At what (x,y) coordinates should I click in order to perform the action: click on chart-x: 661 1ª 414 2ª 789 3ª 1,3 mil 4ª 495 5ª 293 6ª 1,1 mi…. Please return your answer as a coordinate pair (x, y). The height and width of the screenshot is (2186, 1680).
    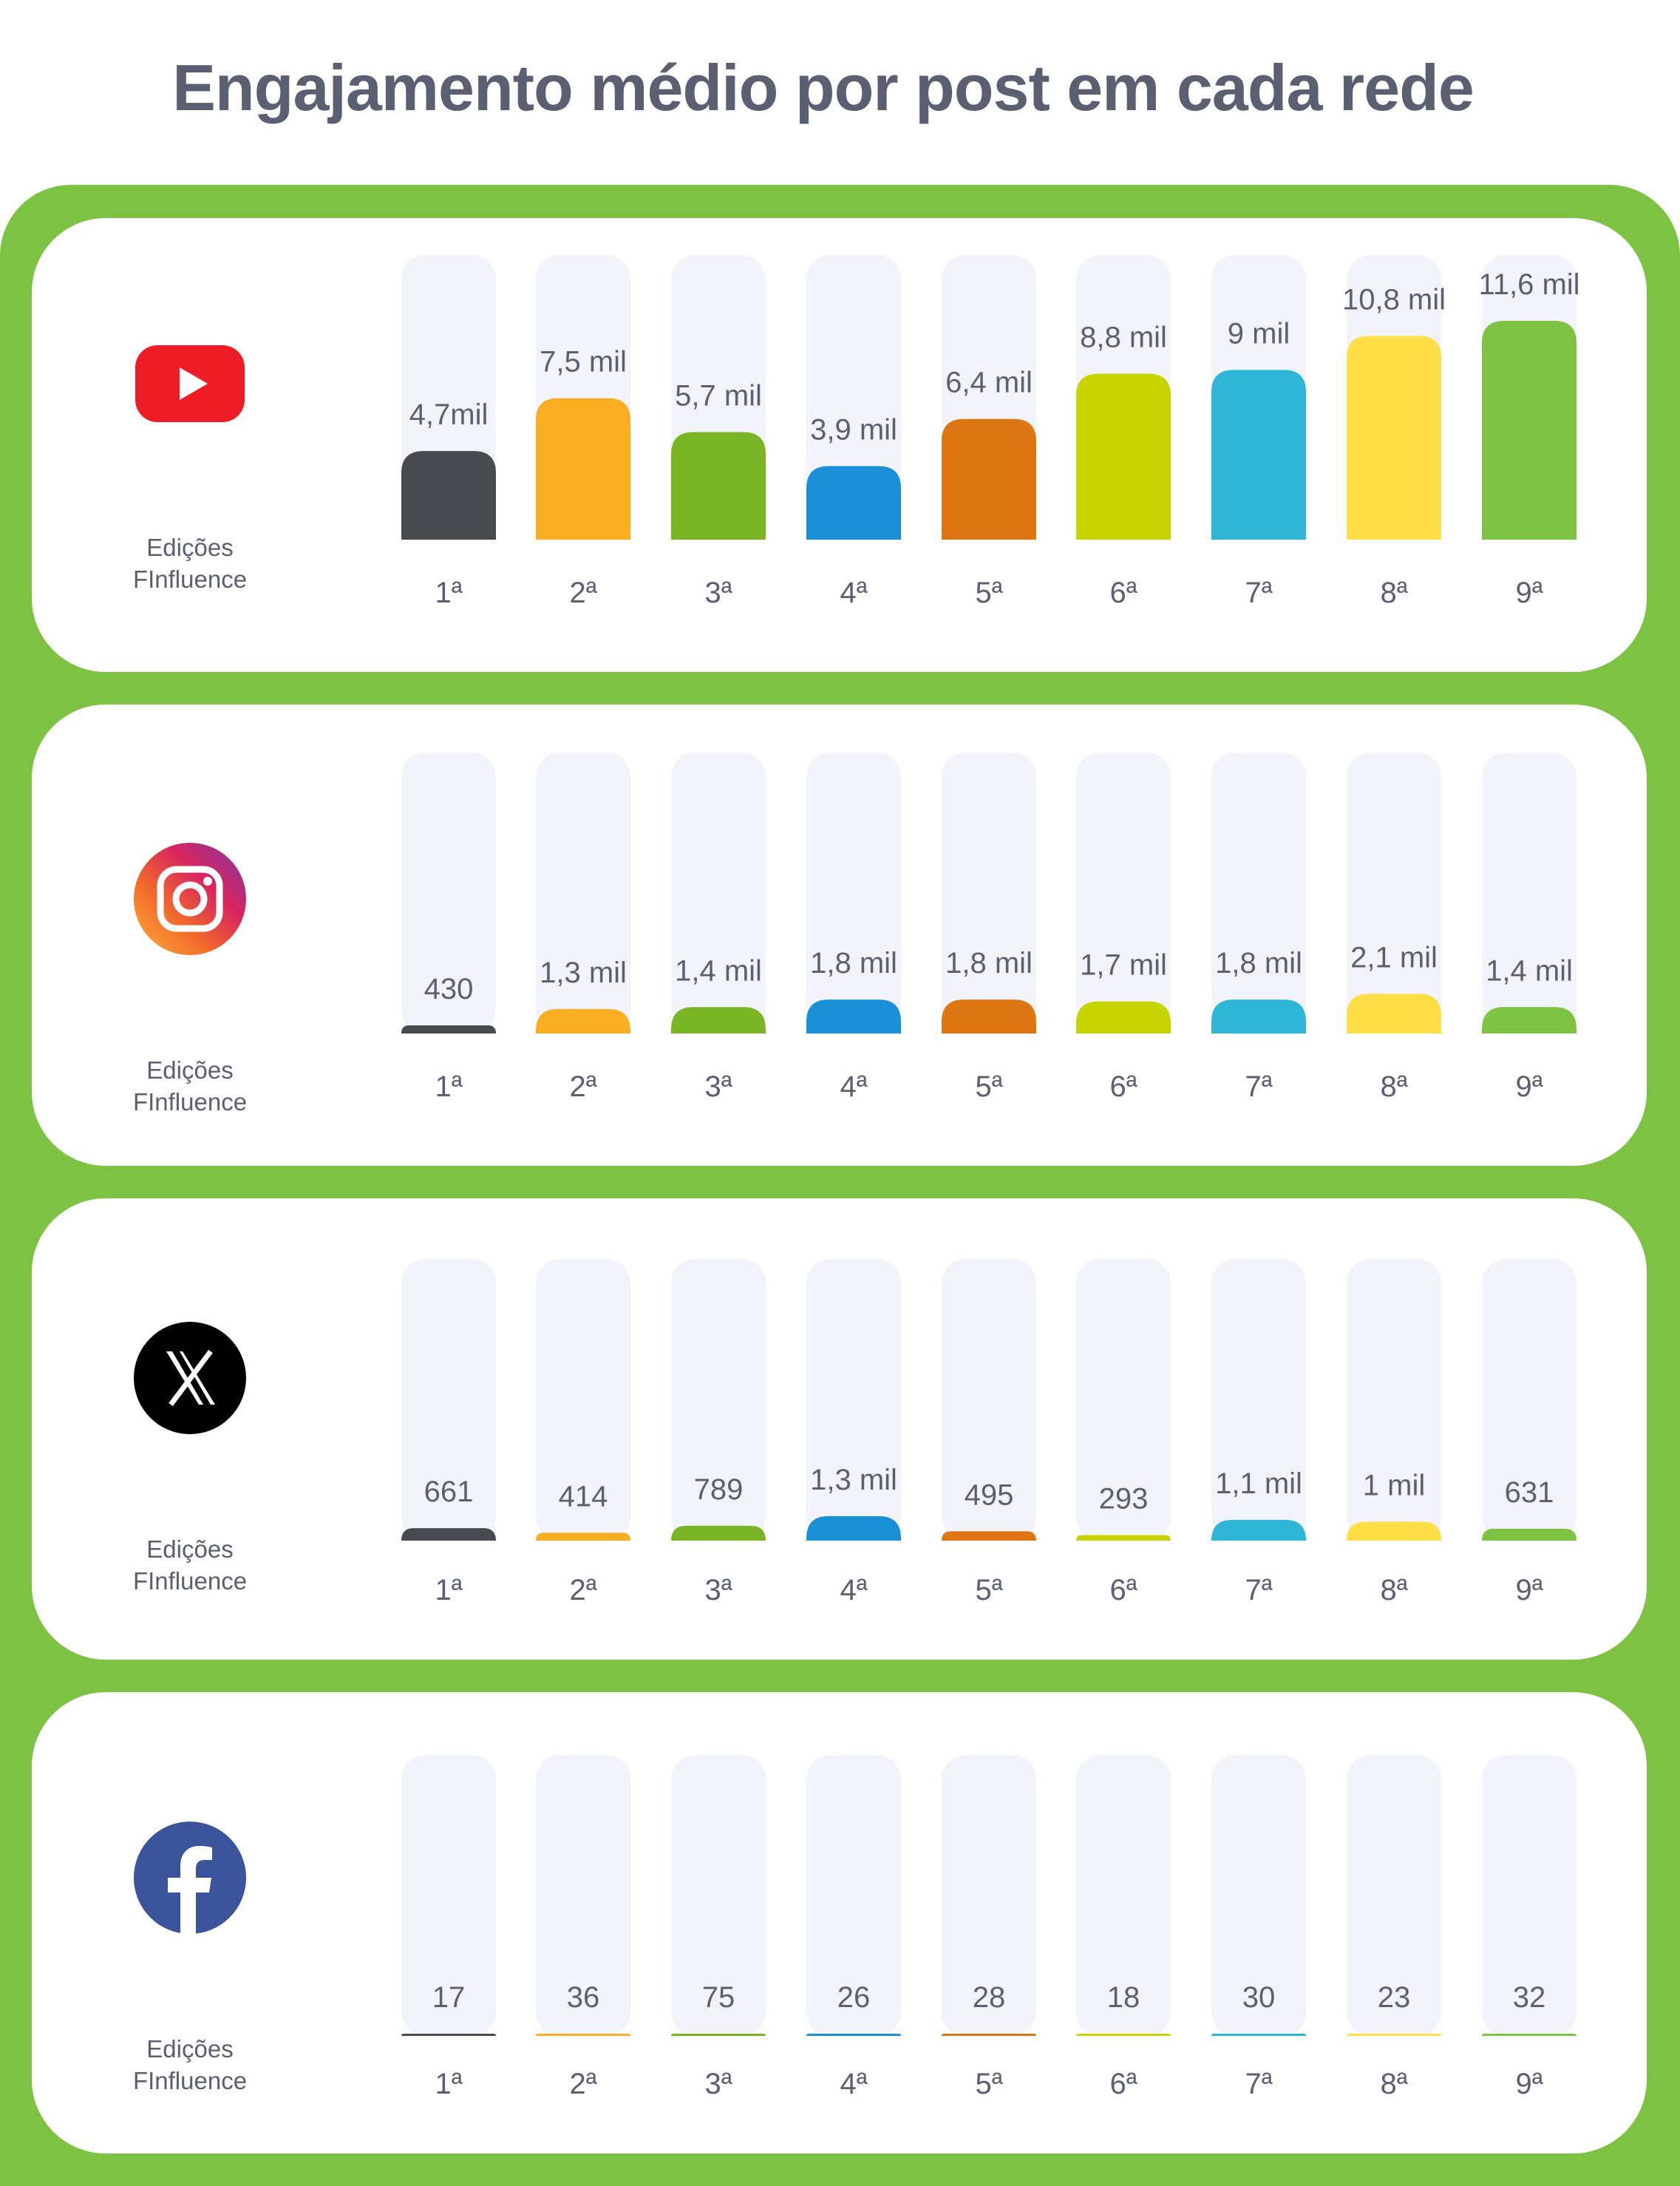
    Looking at the image, I should click on (989, 1432).